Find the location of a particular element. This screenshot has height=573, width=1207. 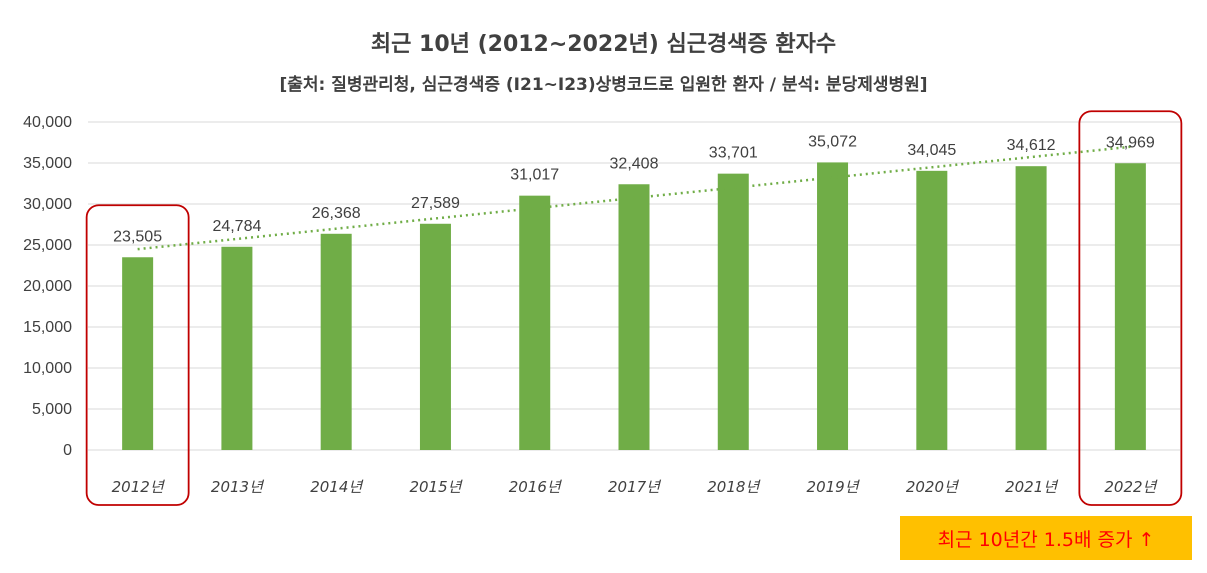

y-tick-label: 40,000 is located at coordinates (47, 122).